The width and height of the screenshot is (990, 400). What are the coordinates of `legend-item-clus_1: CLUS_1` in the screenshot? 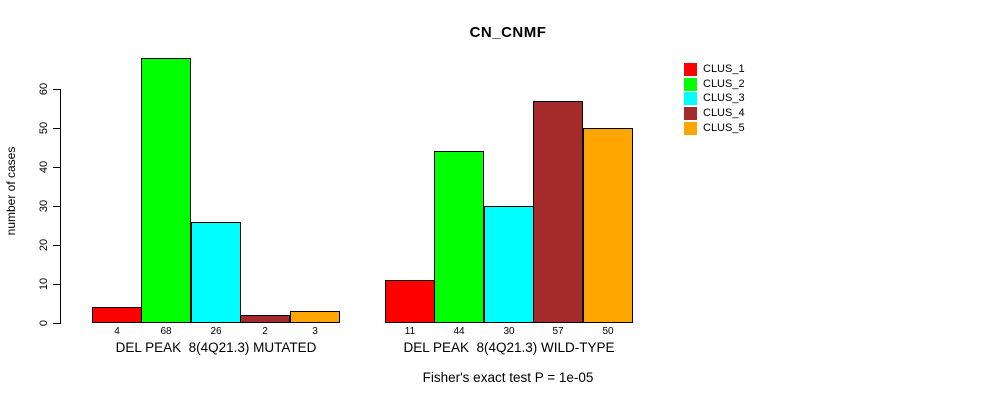 It's located at (714, 69).